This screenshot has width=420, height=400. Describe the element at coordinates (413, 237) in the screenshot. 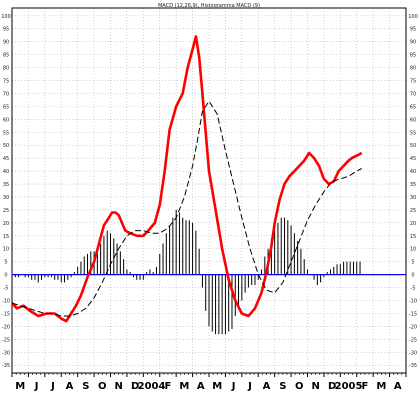

I see `y-tick-label-right: 15` at that location.